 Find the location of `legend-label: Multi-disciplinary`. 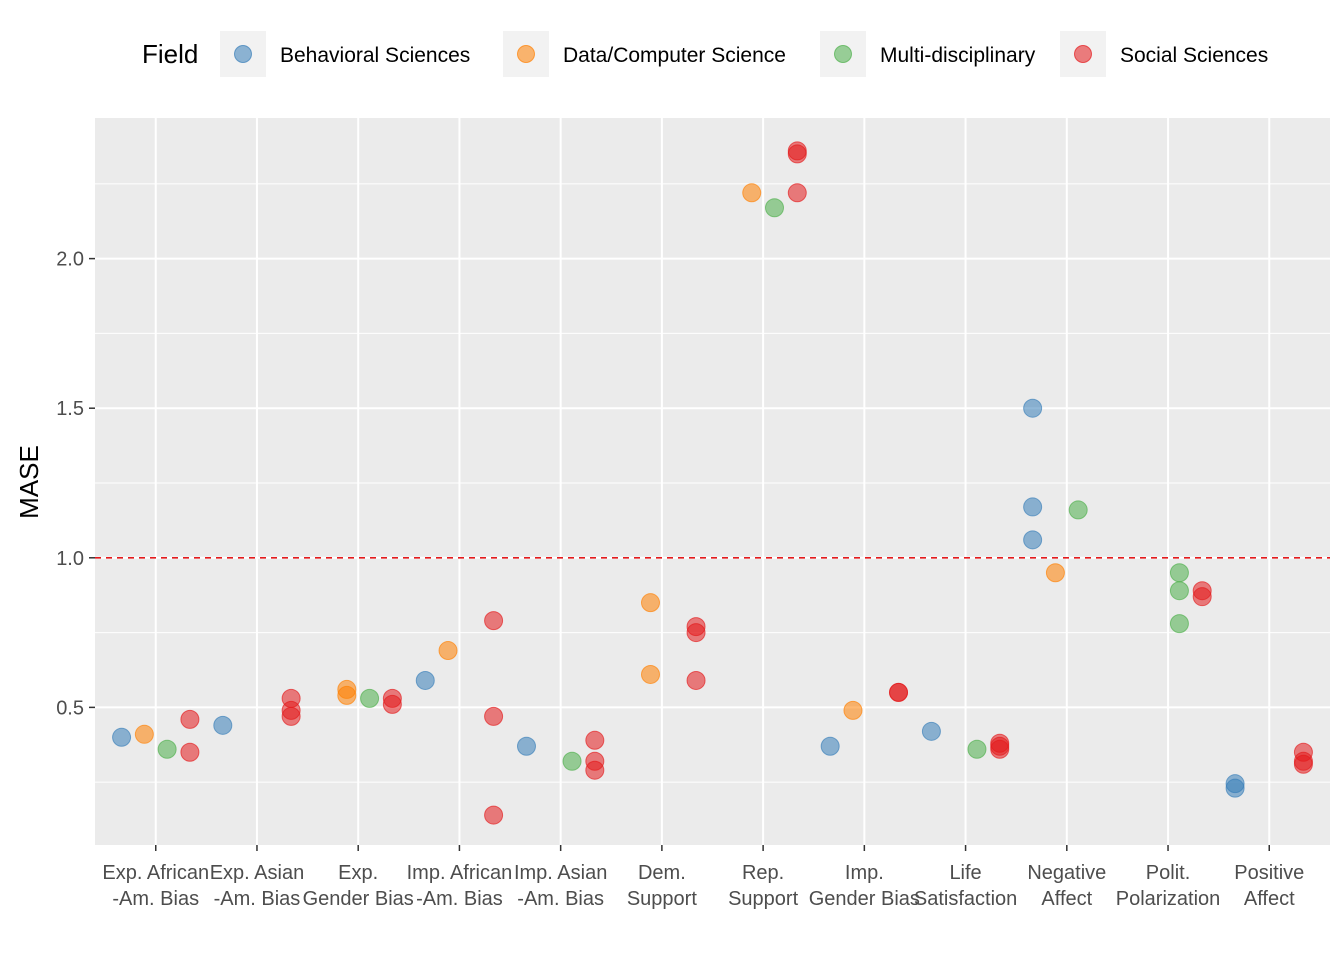

legend-label: Multi-disciplinary is located at coordinates (958, 55).